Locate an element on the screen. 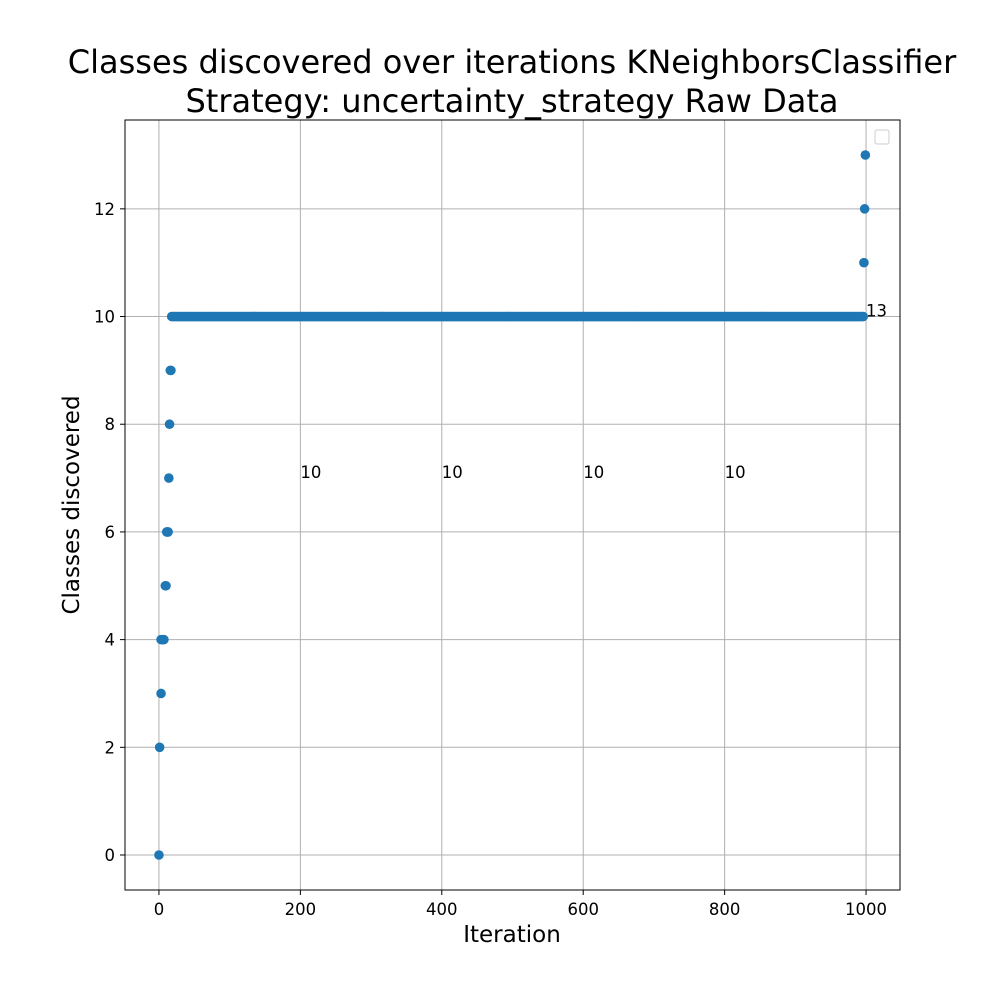  x-tick-label: 800 is located at coordinates (725, 909).